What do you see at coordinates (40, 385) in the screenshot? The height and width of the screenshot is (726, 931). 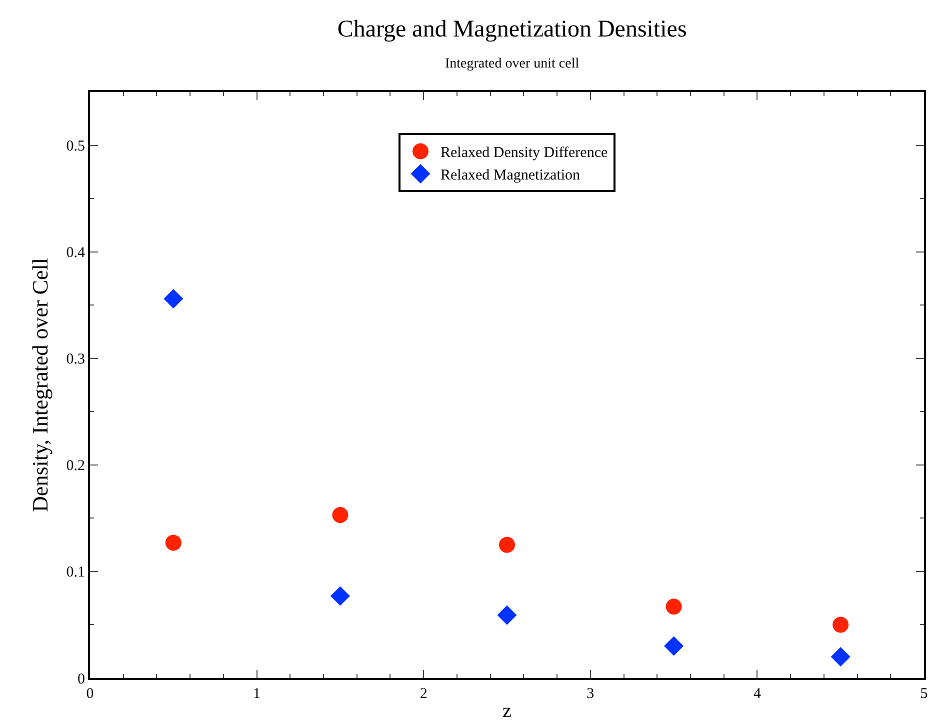 I see `y-axis-title: Density, Integrated over Cell` at bounding box center [40, 385].